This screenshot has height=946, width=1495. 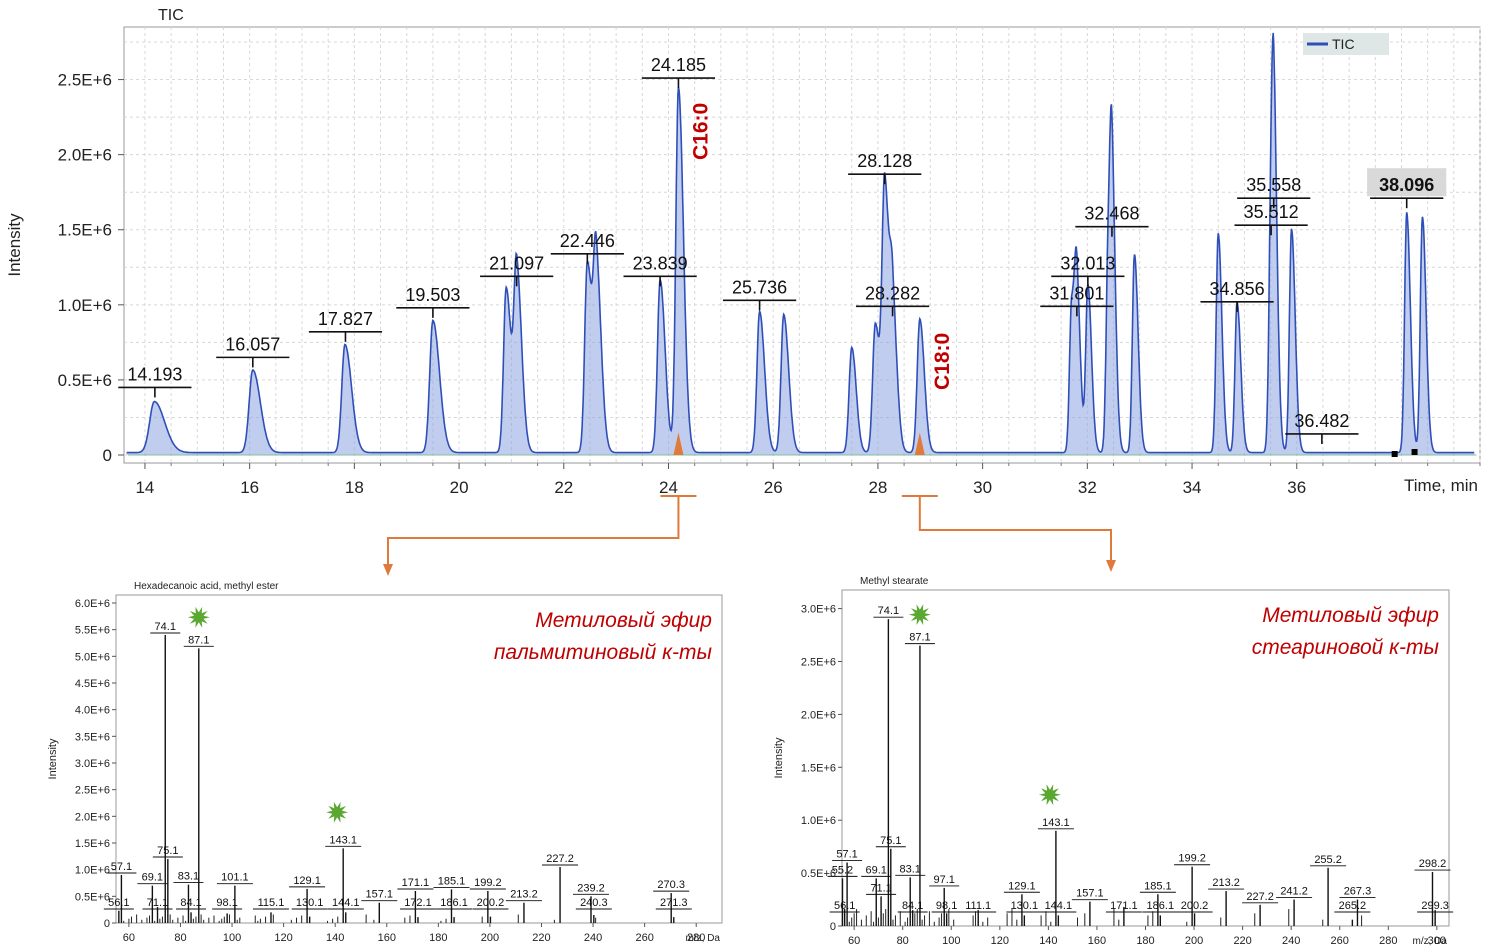 I want to click on callout-c16: C16:0, so click(x=700, y=131).